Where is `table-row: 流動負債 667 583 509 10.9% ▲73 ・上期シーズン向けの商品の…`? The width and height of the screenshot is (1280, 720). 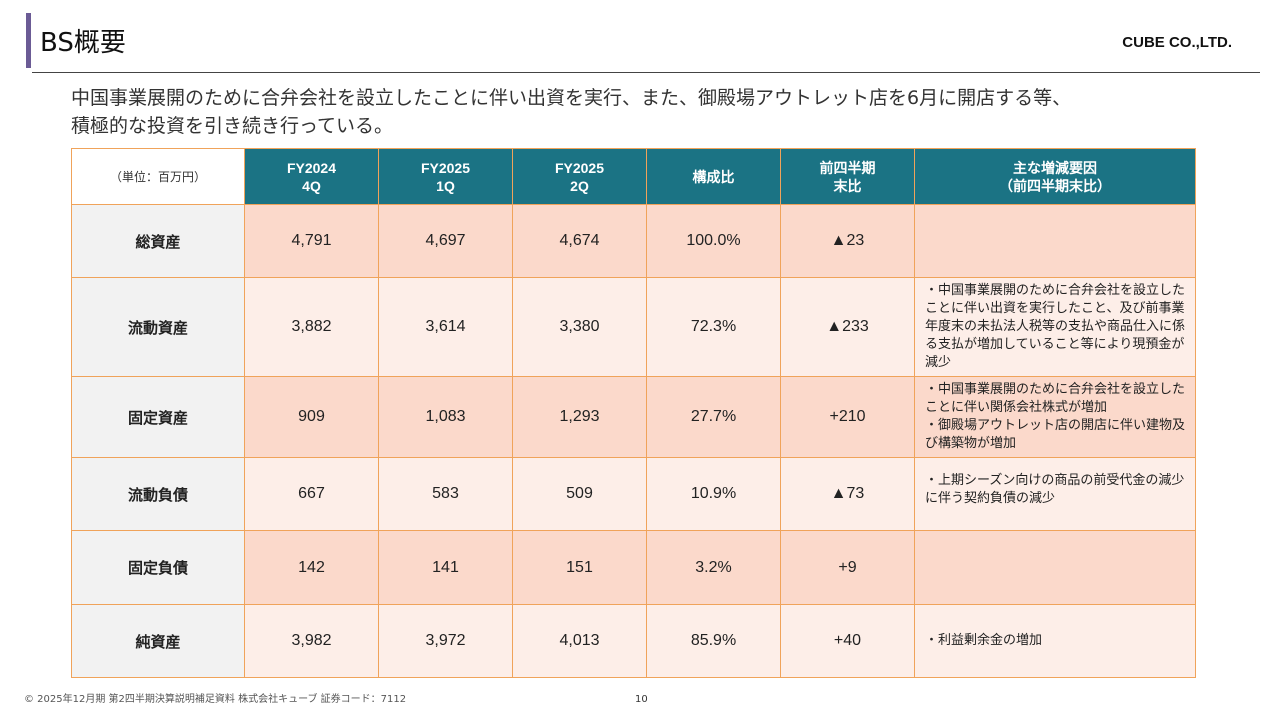 table-row: 流動負債 667 583 509 10.9% ▲73 ・上期シーズン向けの商品の… is located at coordinates (633, 494).